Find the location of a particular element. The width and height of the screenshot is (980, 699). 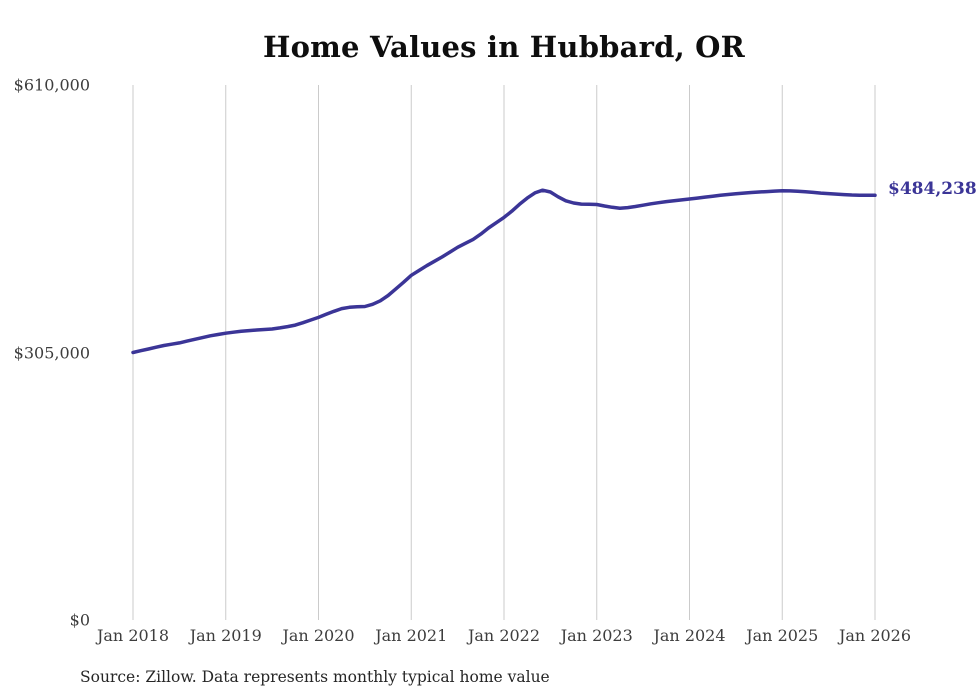

y-tick-label: $0 is located at coordinates (79, 620).